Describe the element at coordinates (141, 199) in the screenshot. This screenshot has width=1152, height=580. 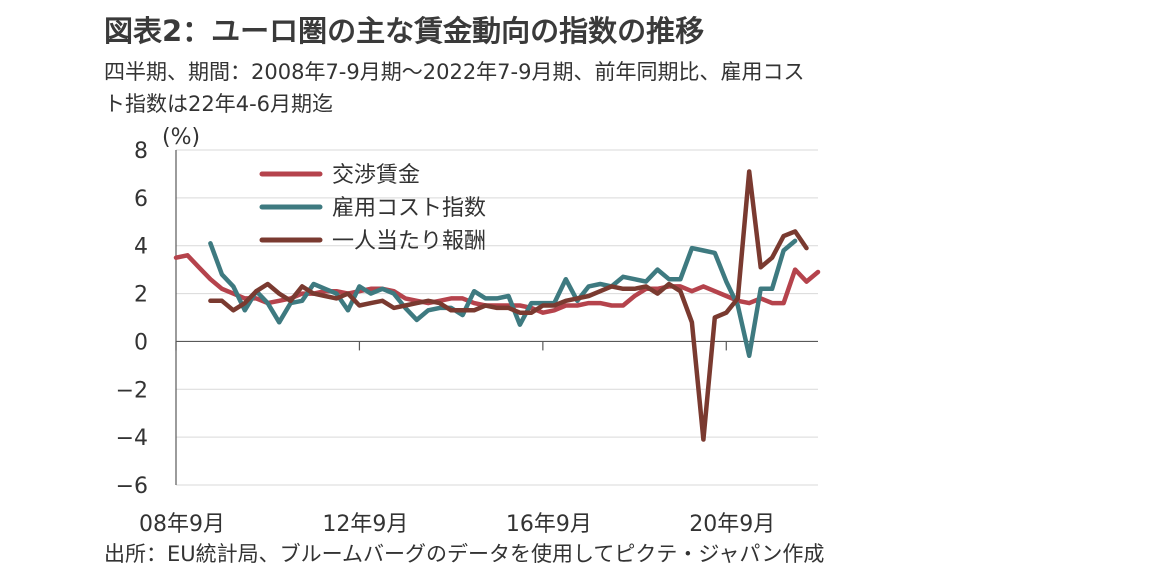
I see `y-tick-label: 6` at that location.